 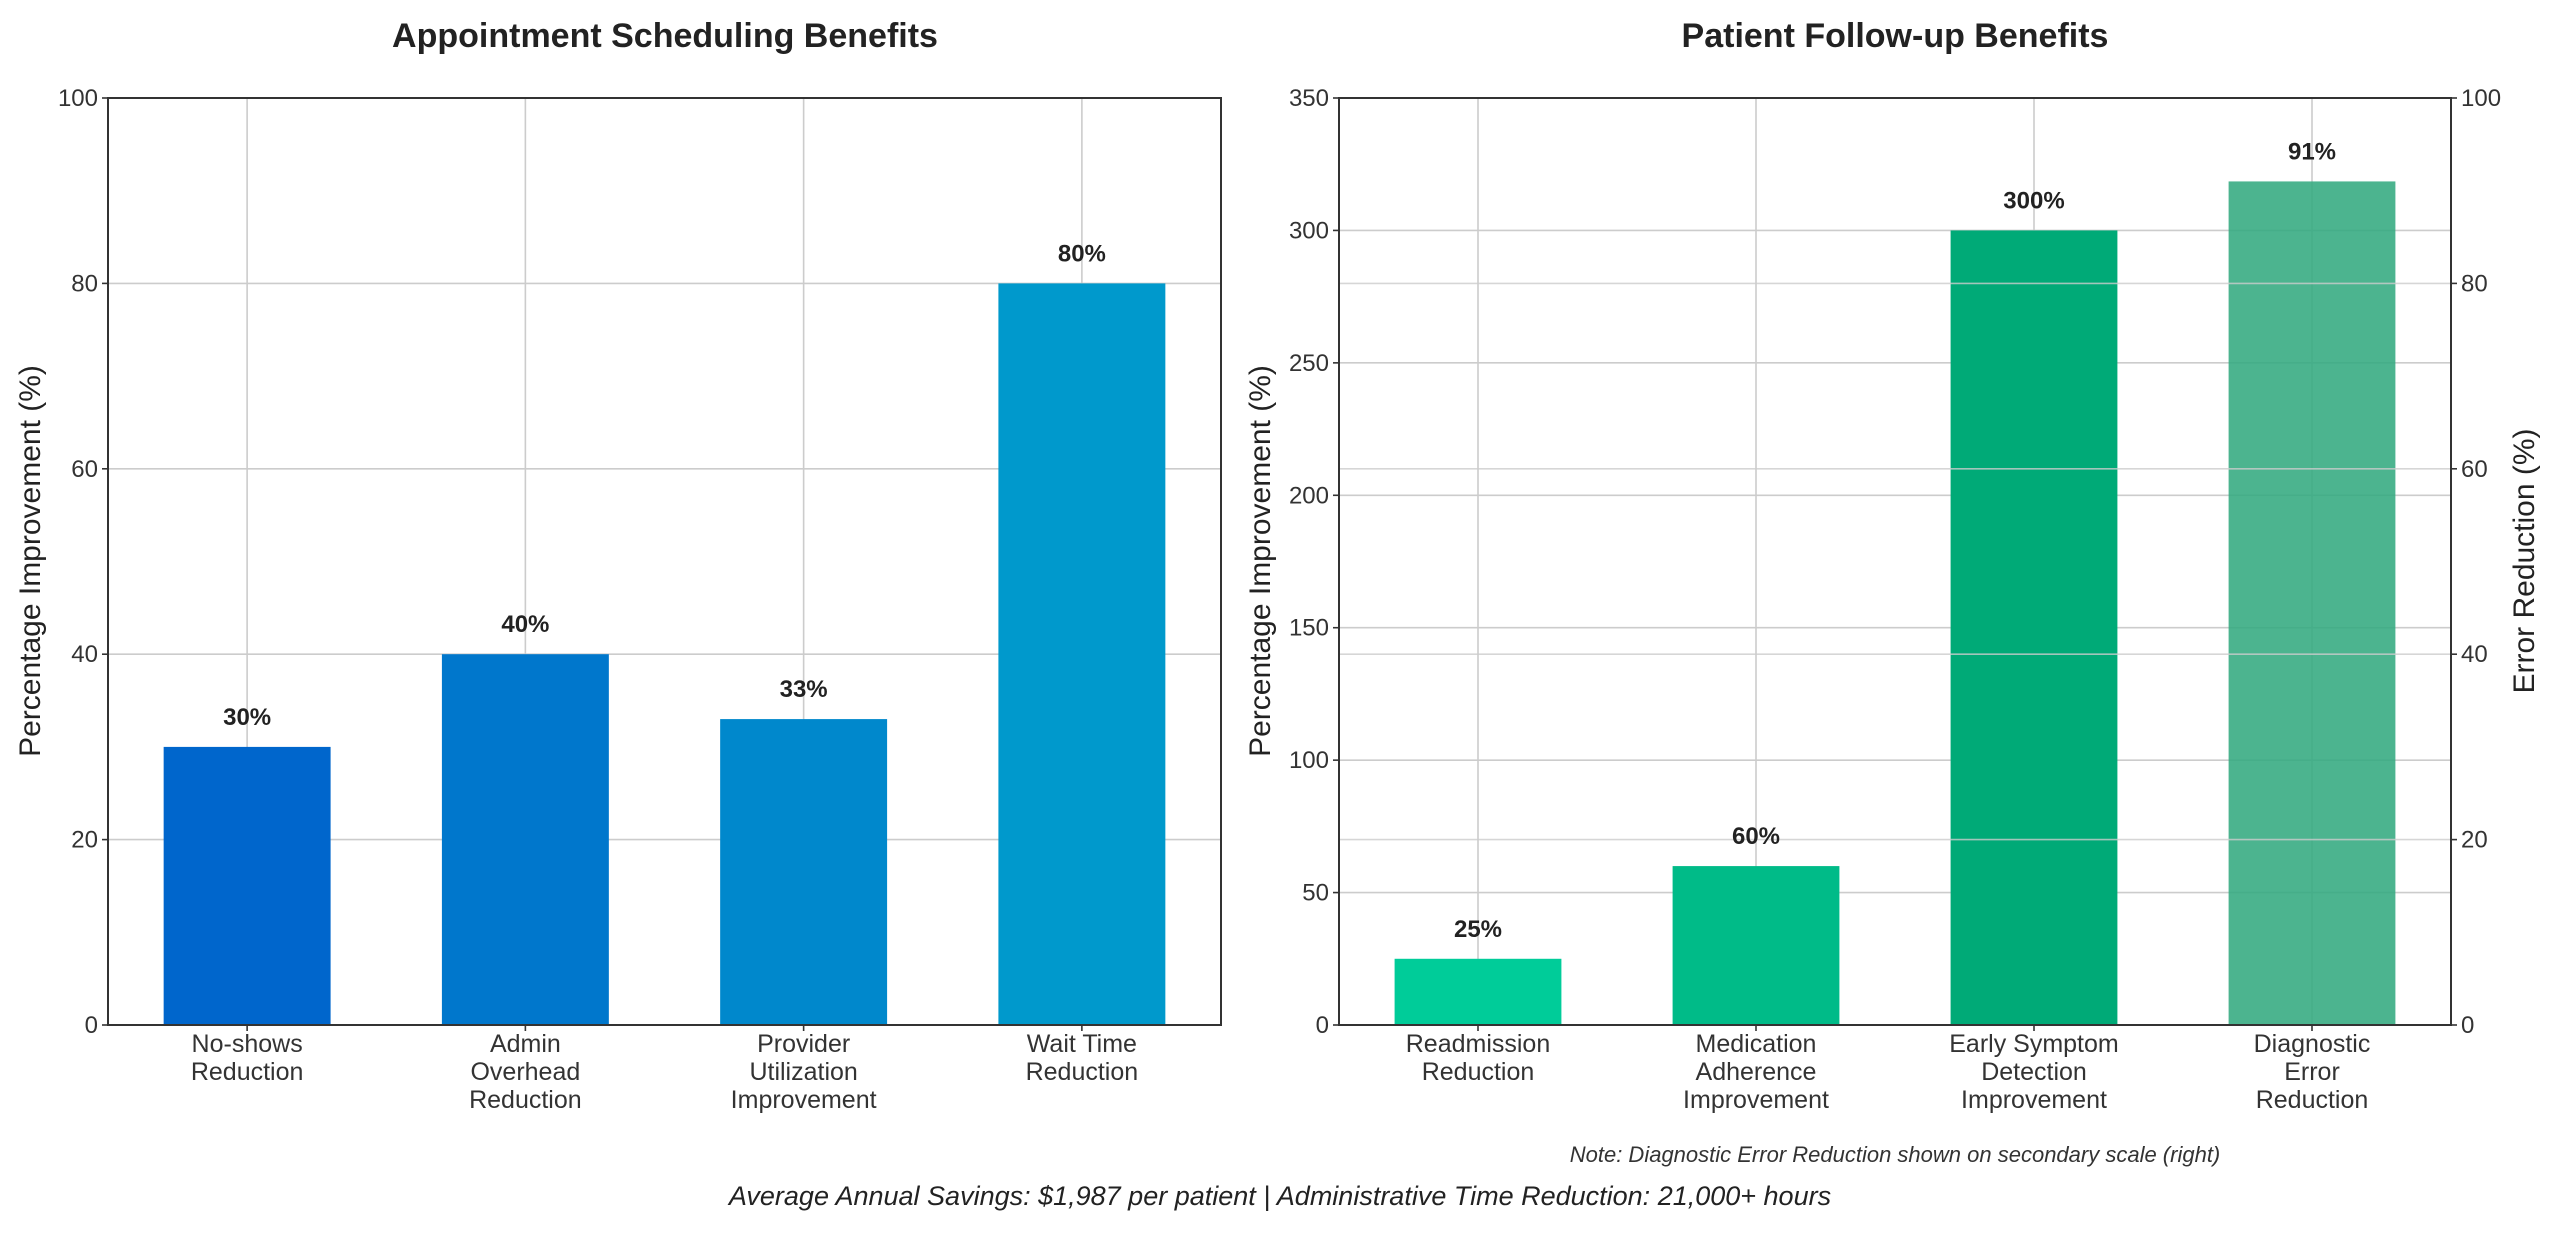 What do you see at coordinates (664, 485) in the screenshot?
I see `data-labels: 30% 40% 33% 80%` at bounding box center [664, 485].